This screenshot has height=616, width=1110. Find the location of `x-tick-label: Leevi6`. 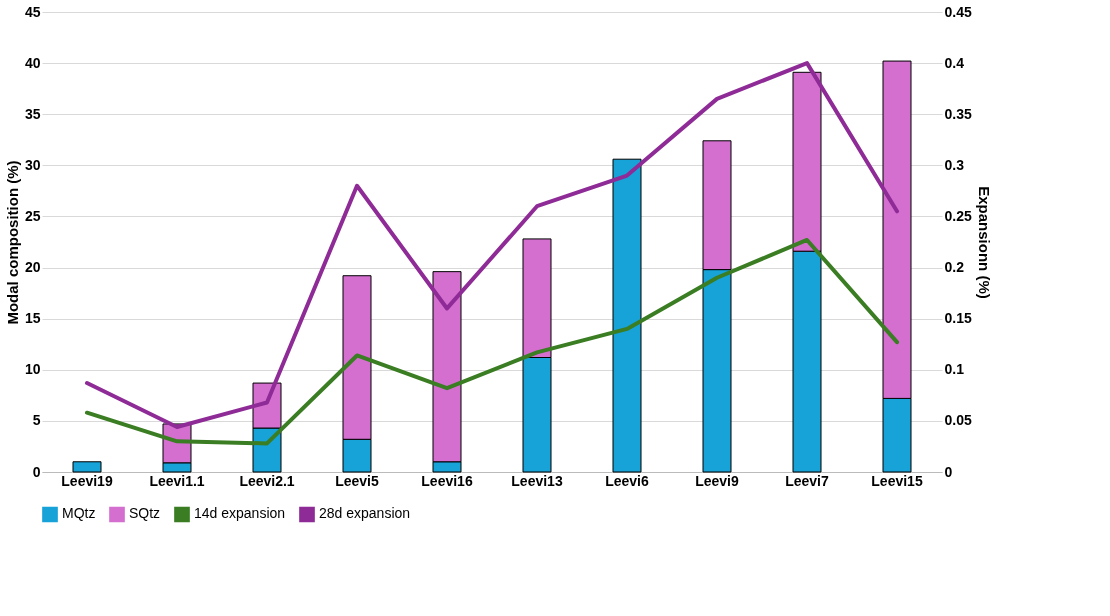

x-tick-label: Leevi6 is located at coordinates (627, 480).